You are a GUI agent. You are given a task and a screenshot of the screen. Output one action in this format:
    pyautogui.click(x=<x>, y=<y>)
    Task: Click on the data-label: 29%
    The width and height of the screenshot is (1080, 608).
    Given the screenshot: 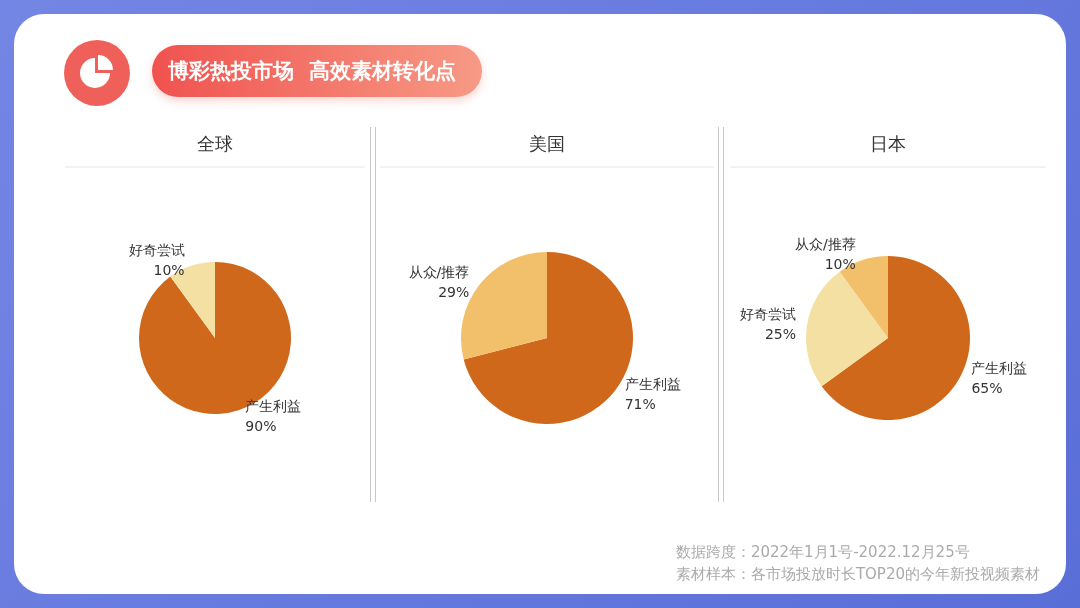 What is the action you would take?
    pyautogui.click(x=454, y=291)
    